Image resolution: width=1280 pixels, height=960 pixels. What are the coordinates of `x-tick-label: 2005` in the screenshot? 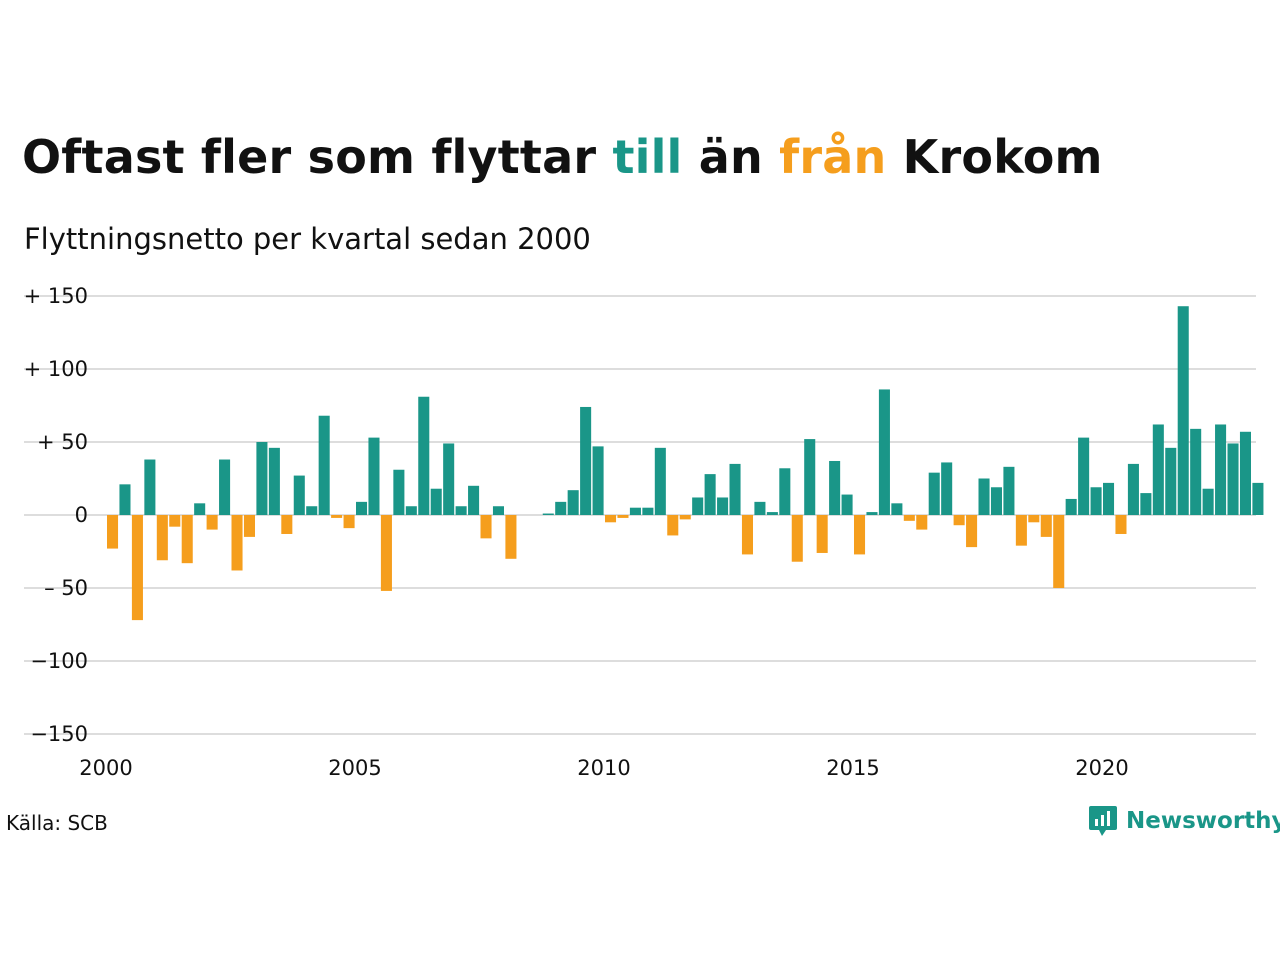 It's located at (354, 768).